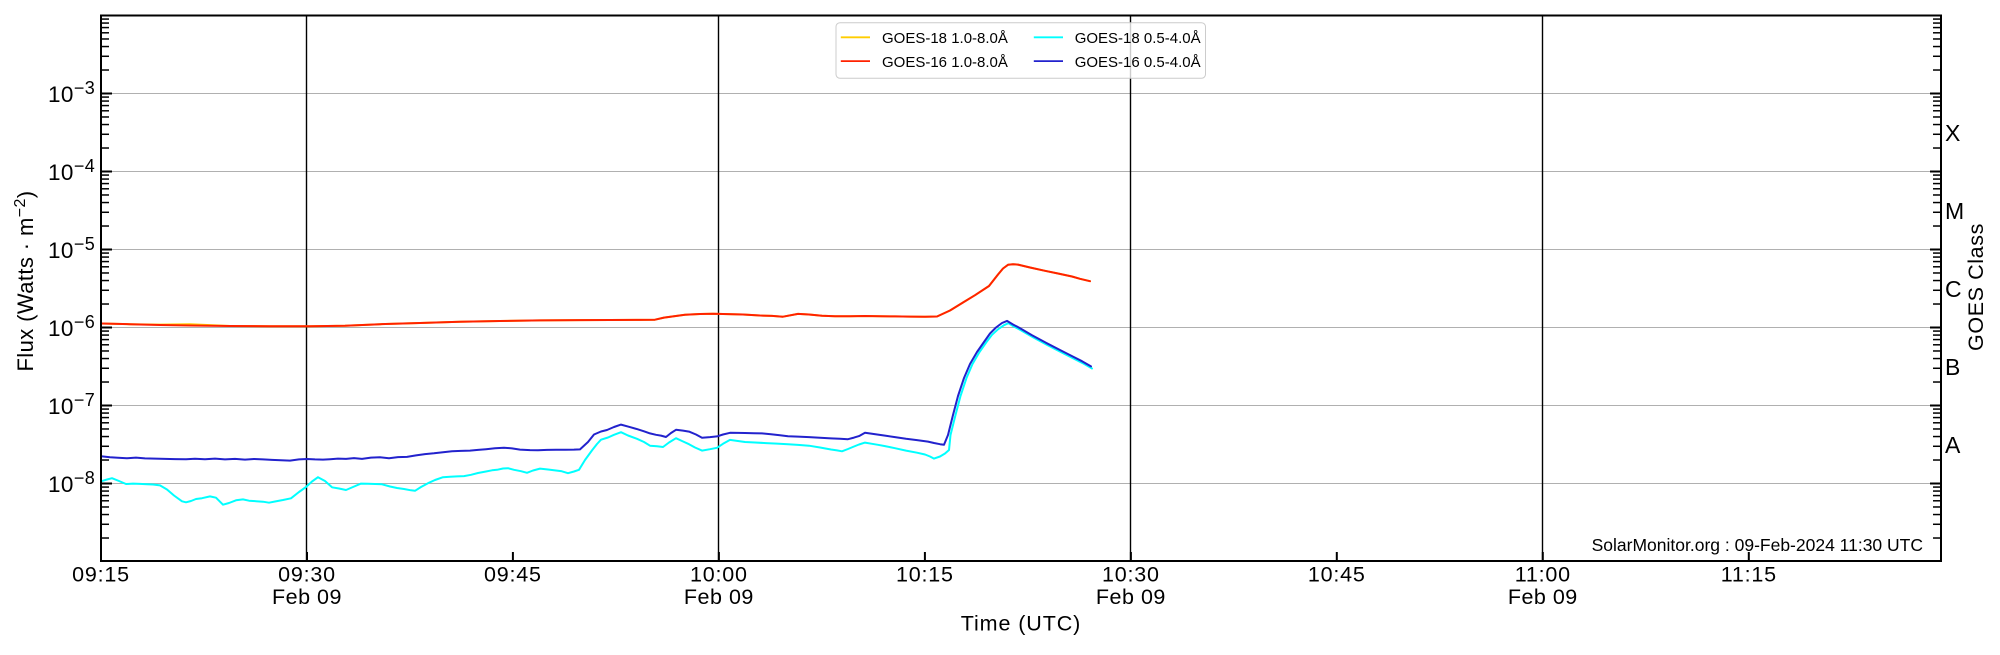 The image size is (2000, 655). I want to click on svg-text: 10⁻⁴, so click(71, 170).